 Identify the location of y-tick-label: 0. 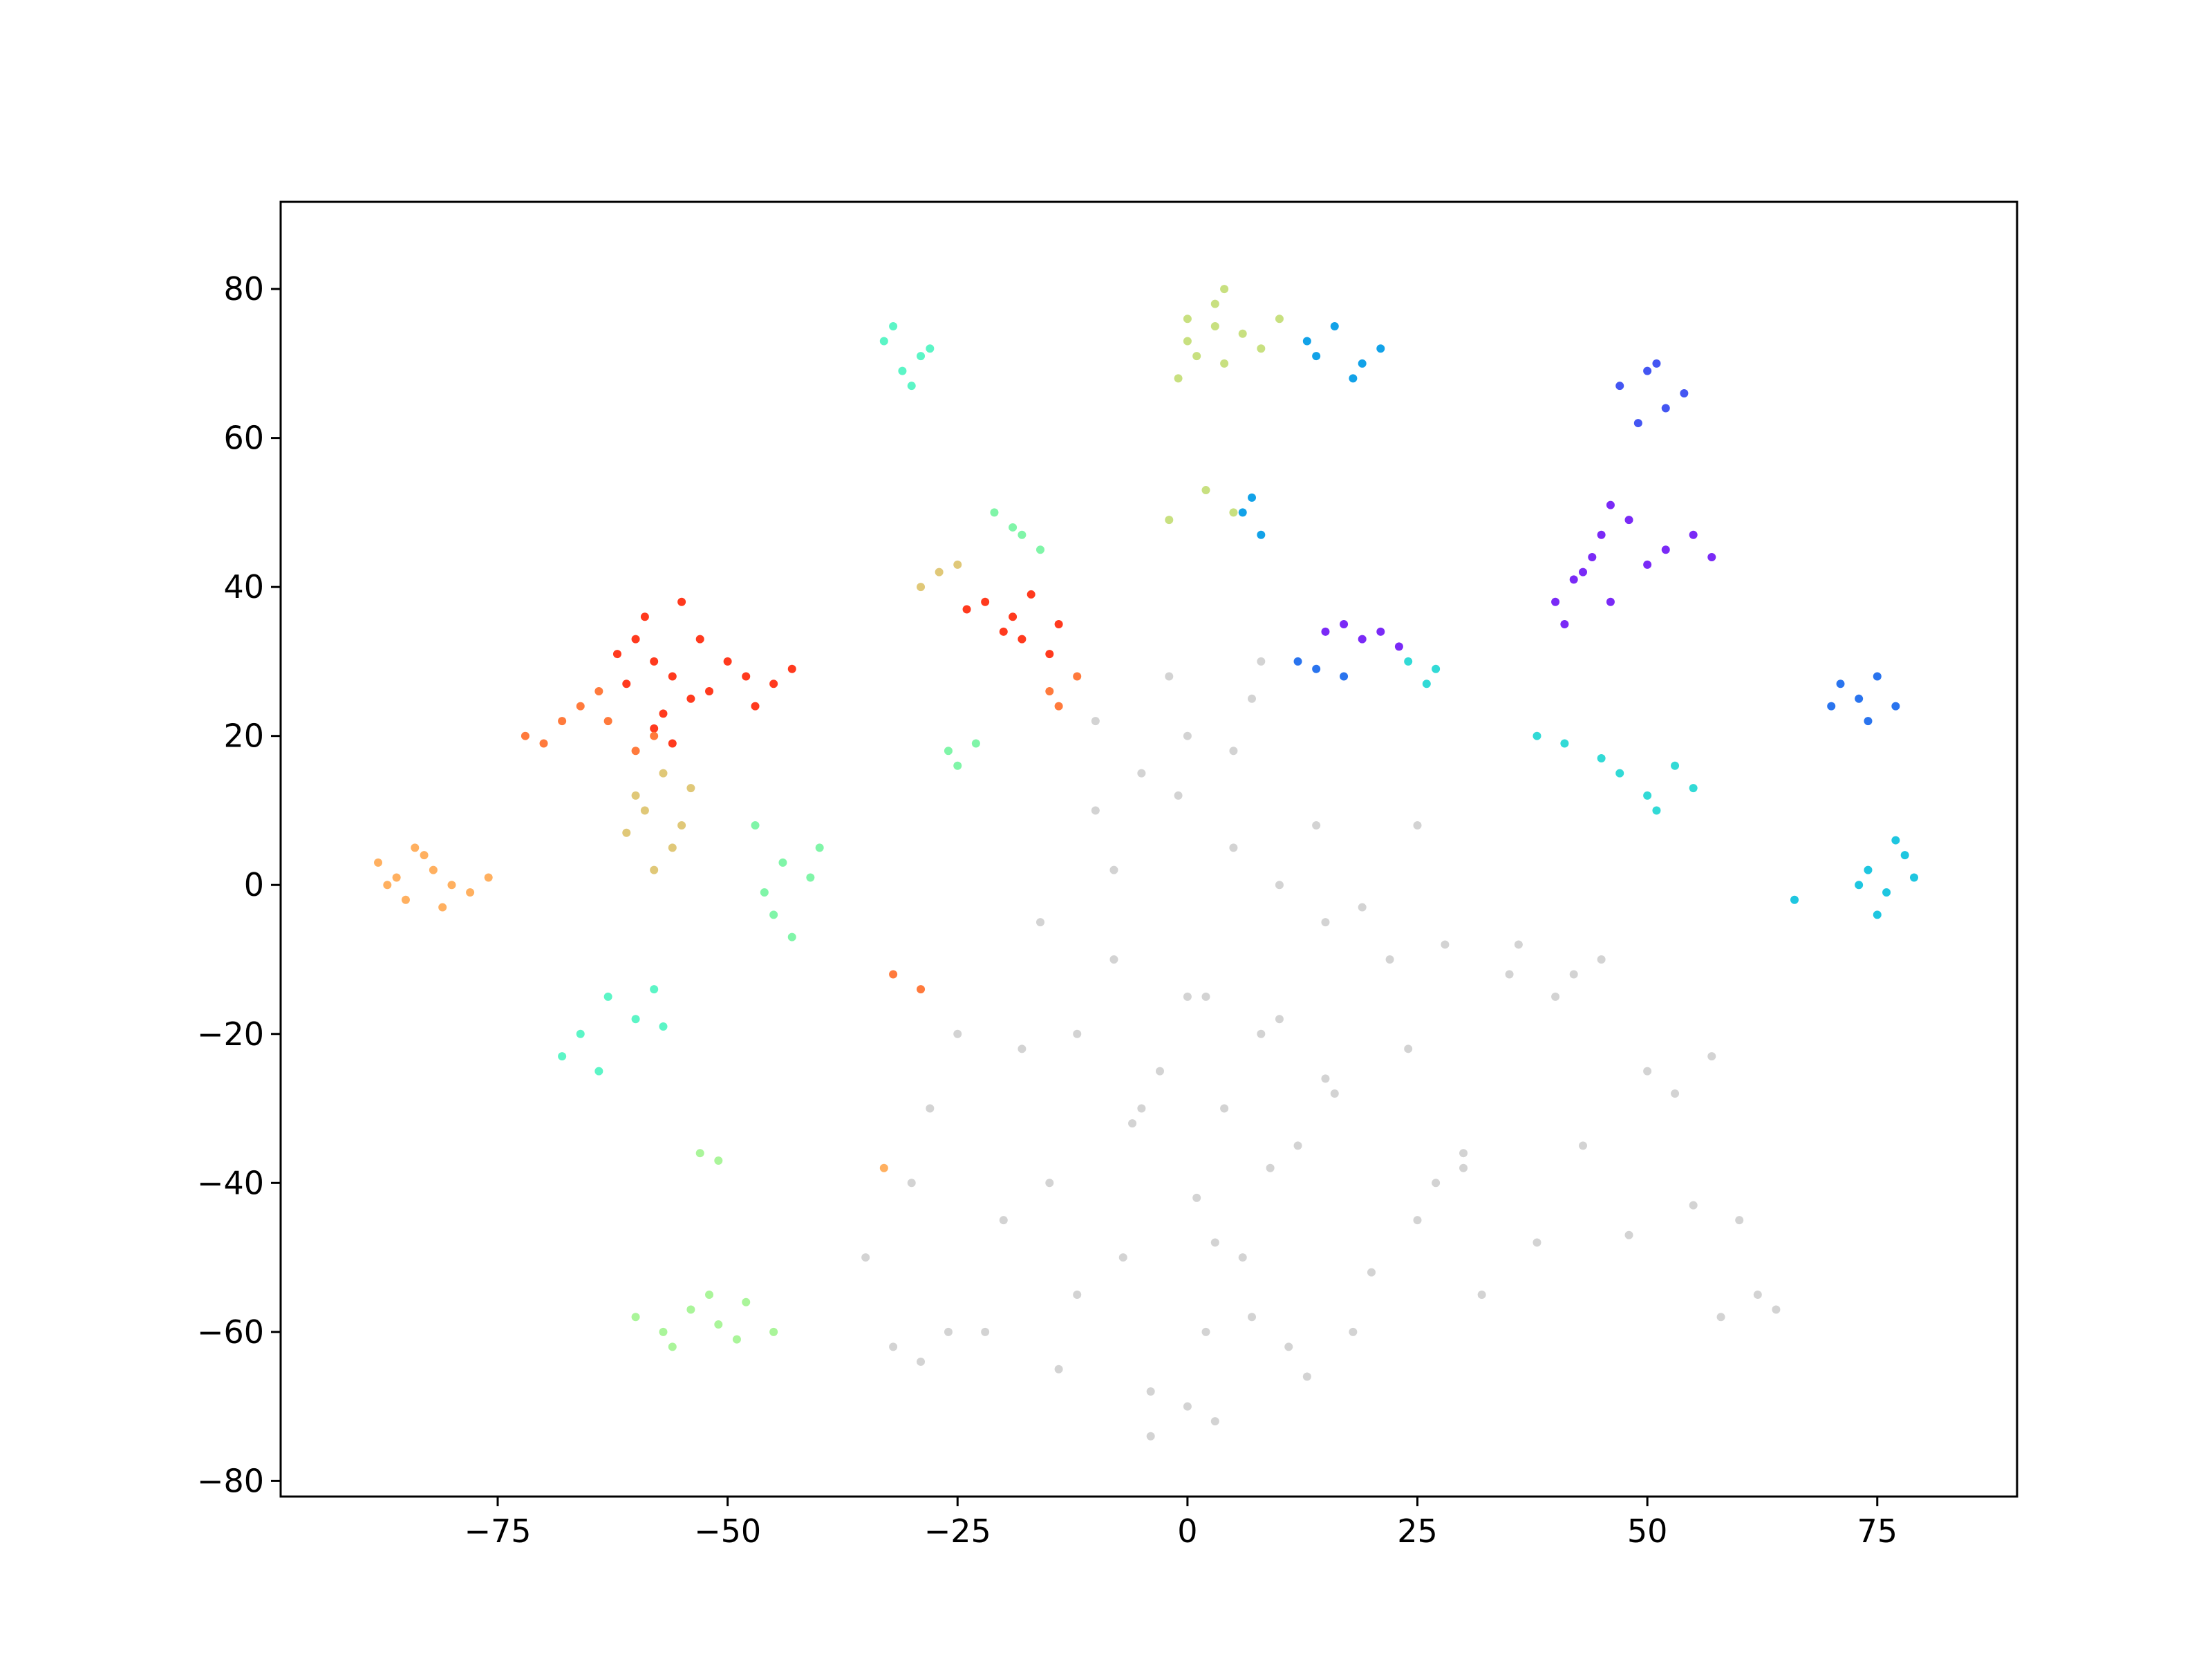
(254, 885).